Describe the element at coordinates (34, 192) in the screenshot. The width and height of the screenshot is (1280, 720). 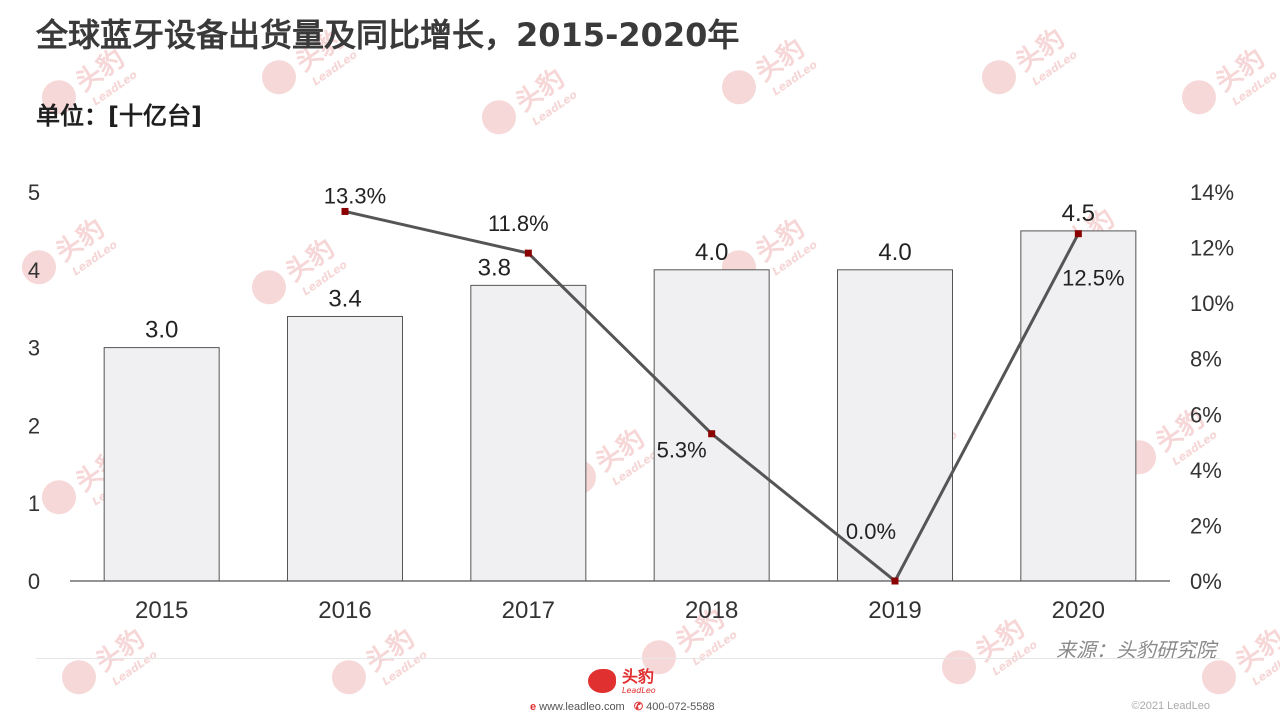
I see `y-left-tick-label: 5` at that location.